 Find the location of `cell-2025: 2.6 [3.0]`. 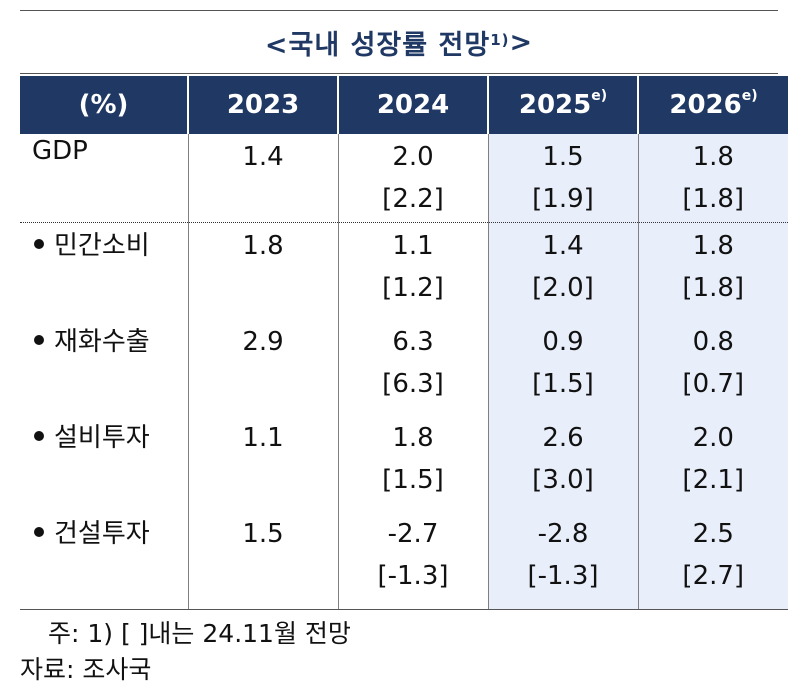

cell-2025: 2.6 [3.0] is located at coordinates (562, 465).